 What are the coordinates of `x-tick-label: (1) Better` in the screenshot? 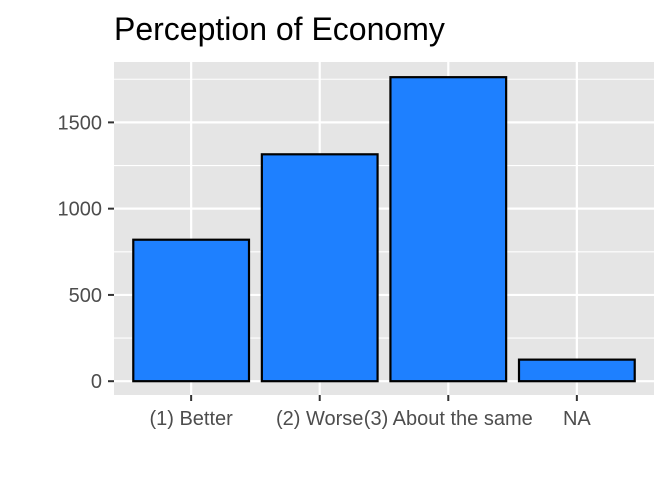 It's located at (191, 419).